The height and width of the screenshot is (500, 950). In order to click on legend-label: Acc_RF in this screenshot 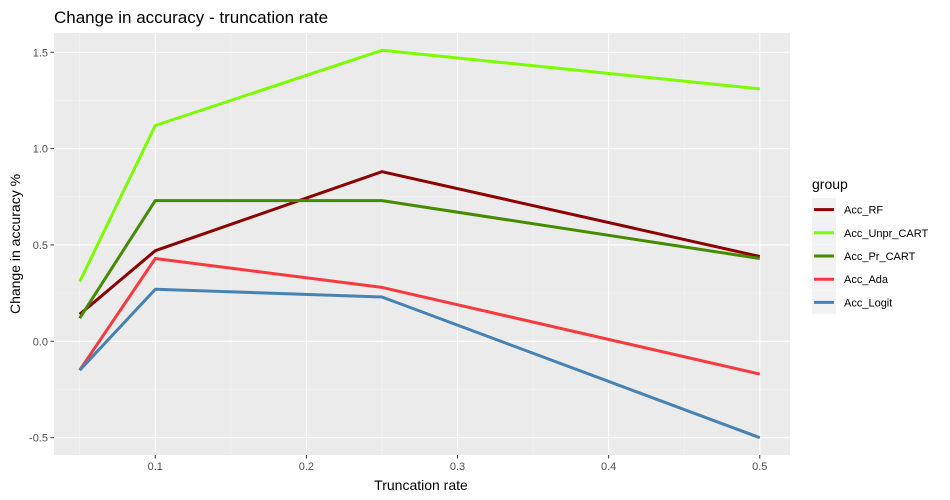, I will do `click(863, 211)`.